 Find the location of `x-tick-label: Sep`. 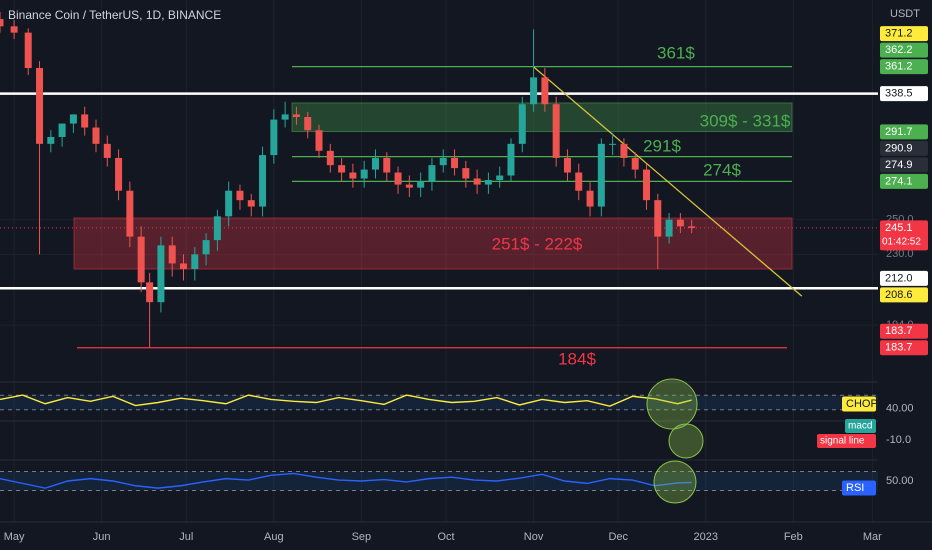

x-tick-label: Sep is located at coordinates (362, 537).